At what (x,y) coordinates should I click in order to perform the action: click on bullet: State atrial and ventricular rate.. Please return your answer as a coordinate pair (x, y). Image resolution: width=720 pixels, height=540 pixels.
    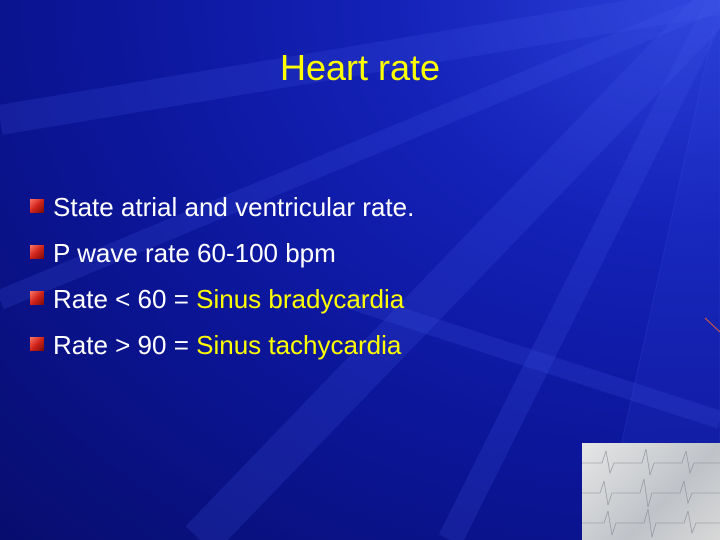
    Looking at the image, I should click on (221, 213).